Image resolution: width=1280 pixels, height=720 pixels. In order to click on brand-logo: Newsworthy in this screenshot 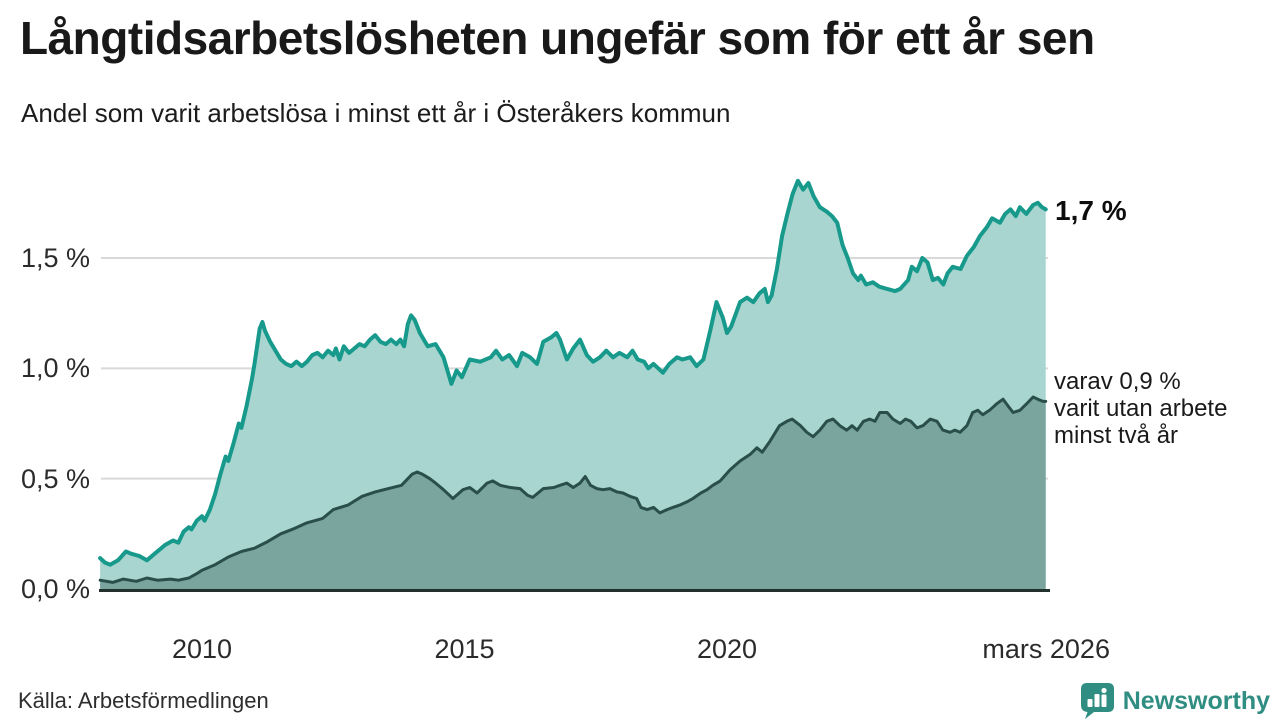, I will do `click(1175, 701)`.